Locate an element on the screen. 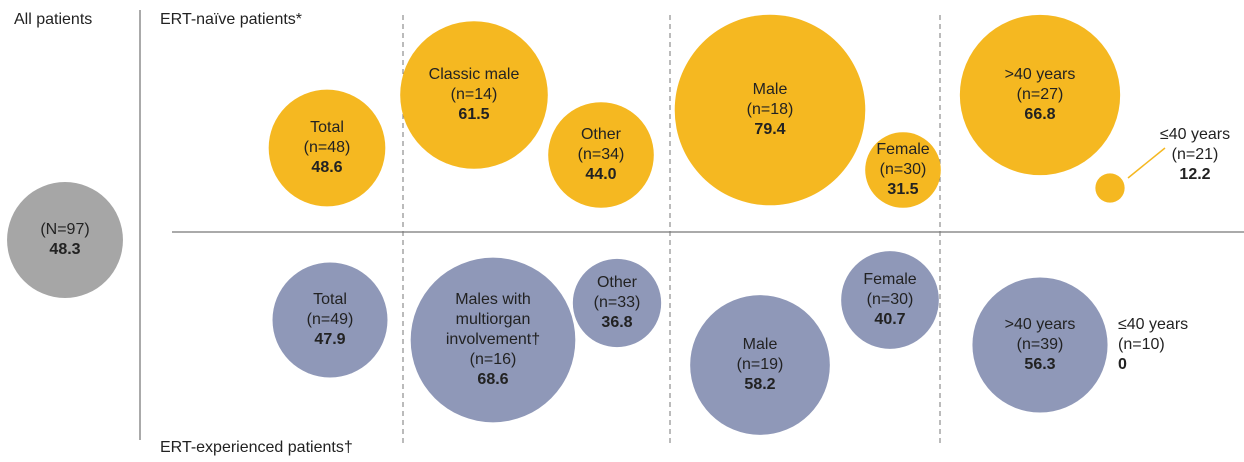  bubble-label: (n=14) is located at coordinates (474, 94).